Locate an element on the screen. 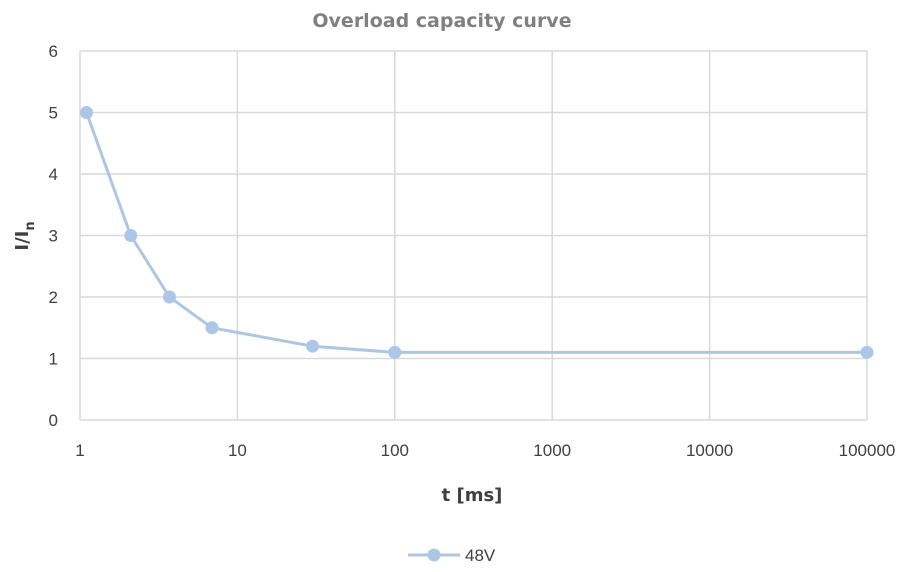 The width and height of the screenshot is (908, 572). x-tick-label-1000: 1000 is located at coordinates (552, 450).